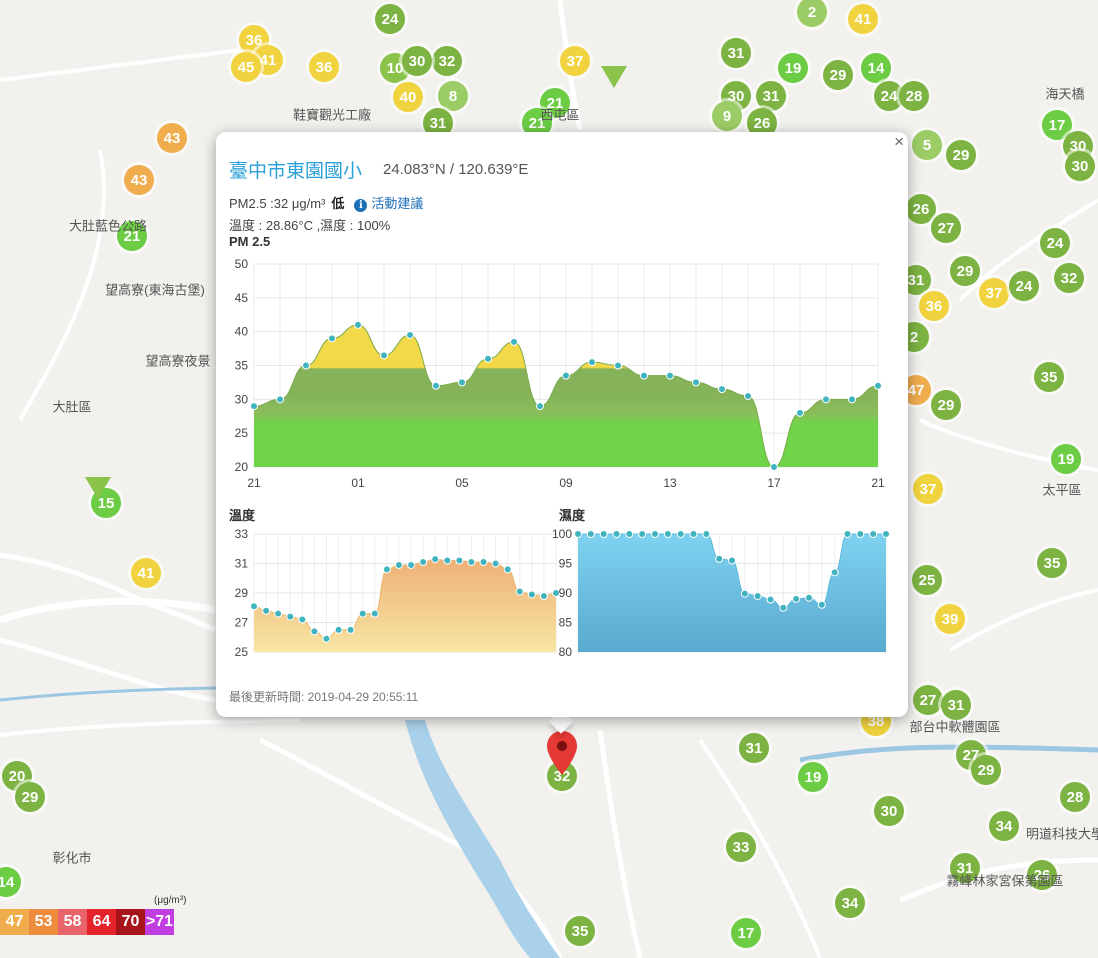 The height and width of the screenshot is (958, 1098). Describe the element at coordinates (246, 67) in the screenshot. I see `station-marker: 45` at that location.